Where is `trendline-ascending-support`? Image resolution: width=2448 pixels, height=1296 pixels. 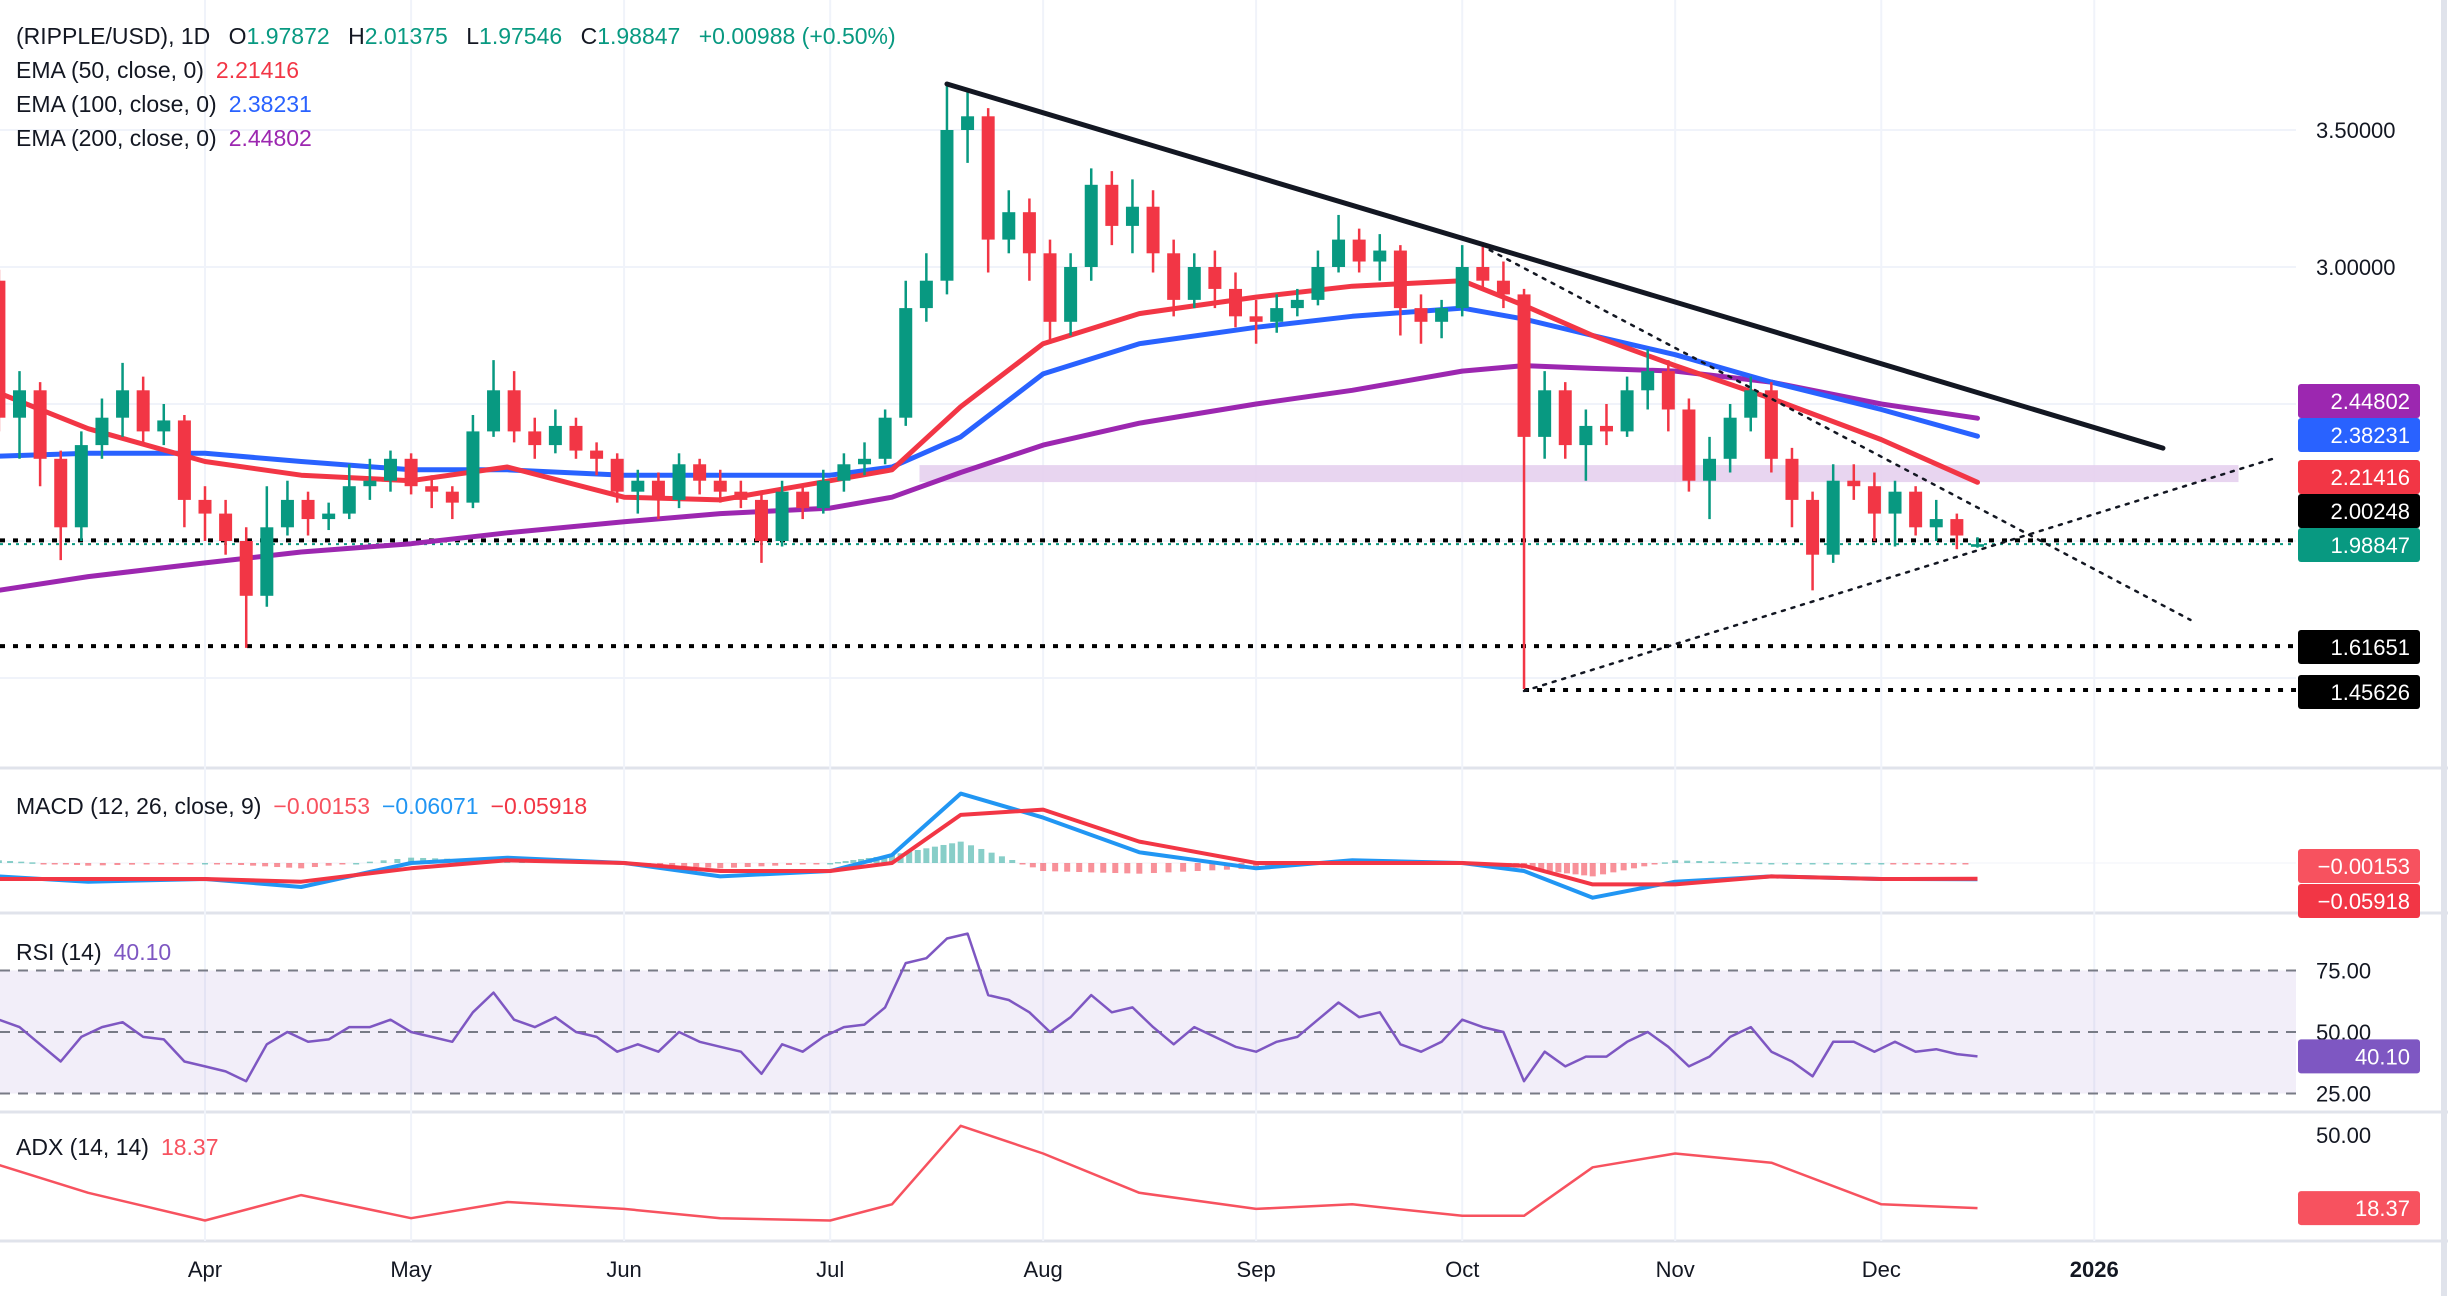
trendline-ascending-support is located at coordinates (1898, 575).